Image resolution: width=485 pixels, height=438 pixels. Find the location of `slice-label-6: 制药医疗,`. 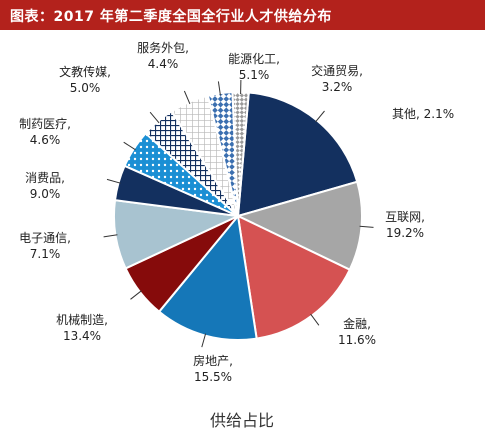

slice-label-6: 制药医疗, is located at coordinates (45, 124).